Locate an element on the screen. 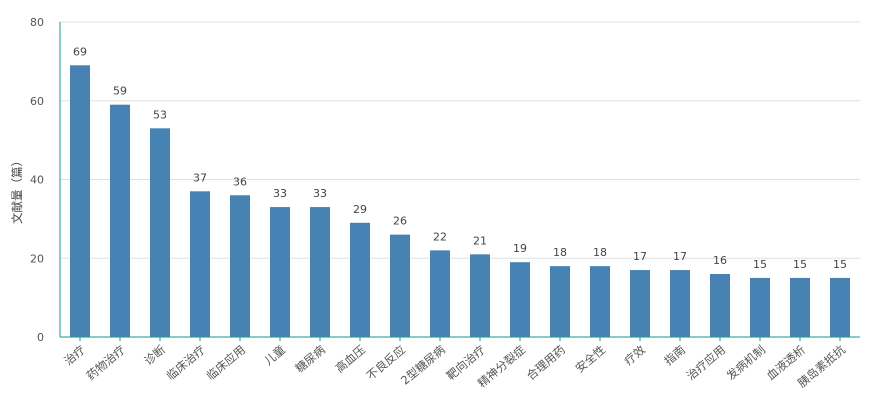 Image resolution: width=870 pixels, height=410 pixels. y-tick-label-40: 40 is located at coordinates (37, 180).